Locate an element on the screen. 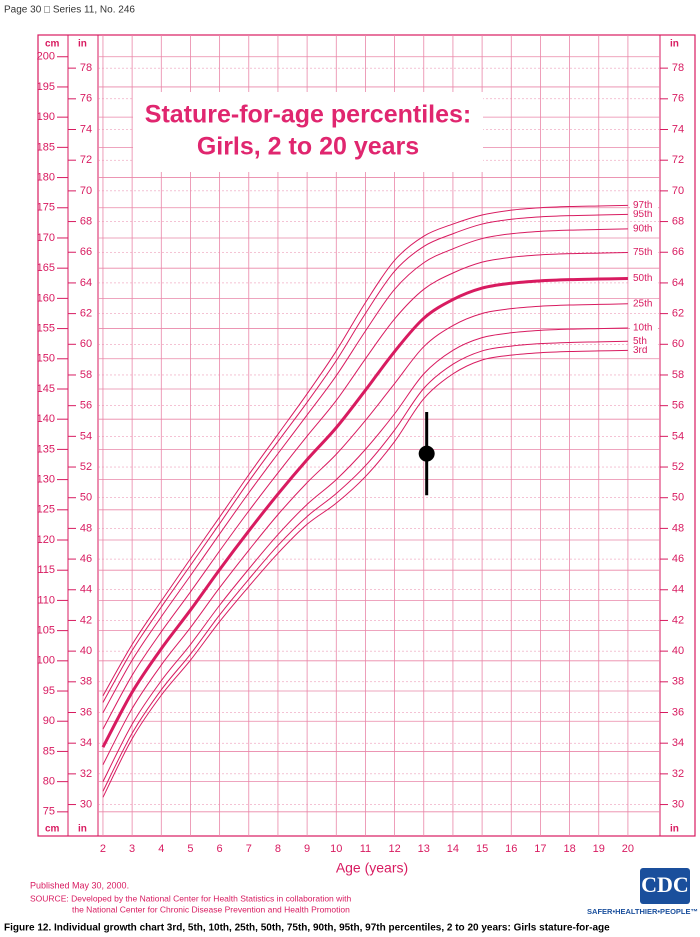 Image resolution: width=700 pixels, height=937 pixels. legend-label: 50th is located at coordinates (642, 278).